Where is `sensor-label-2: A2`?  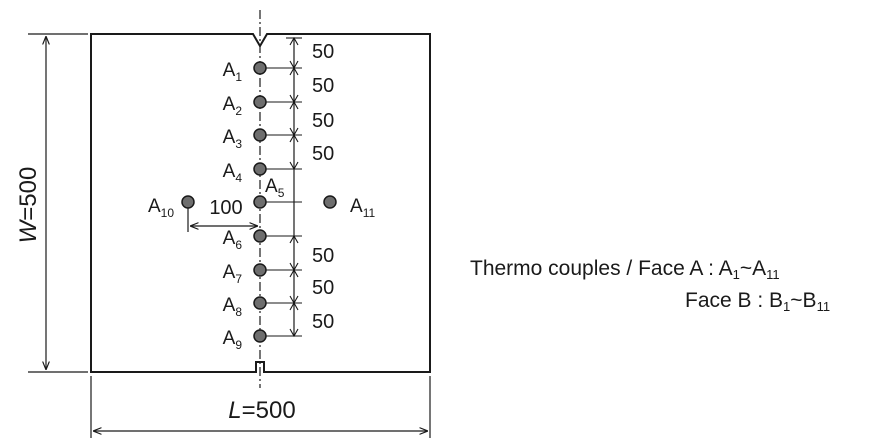
sensor-label-2: A2 is located at coordinates (233, 106).